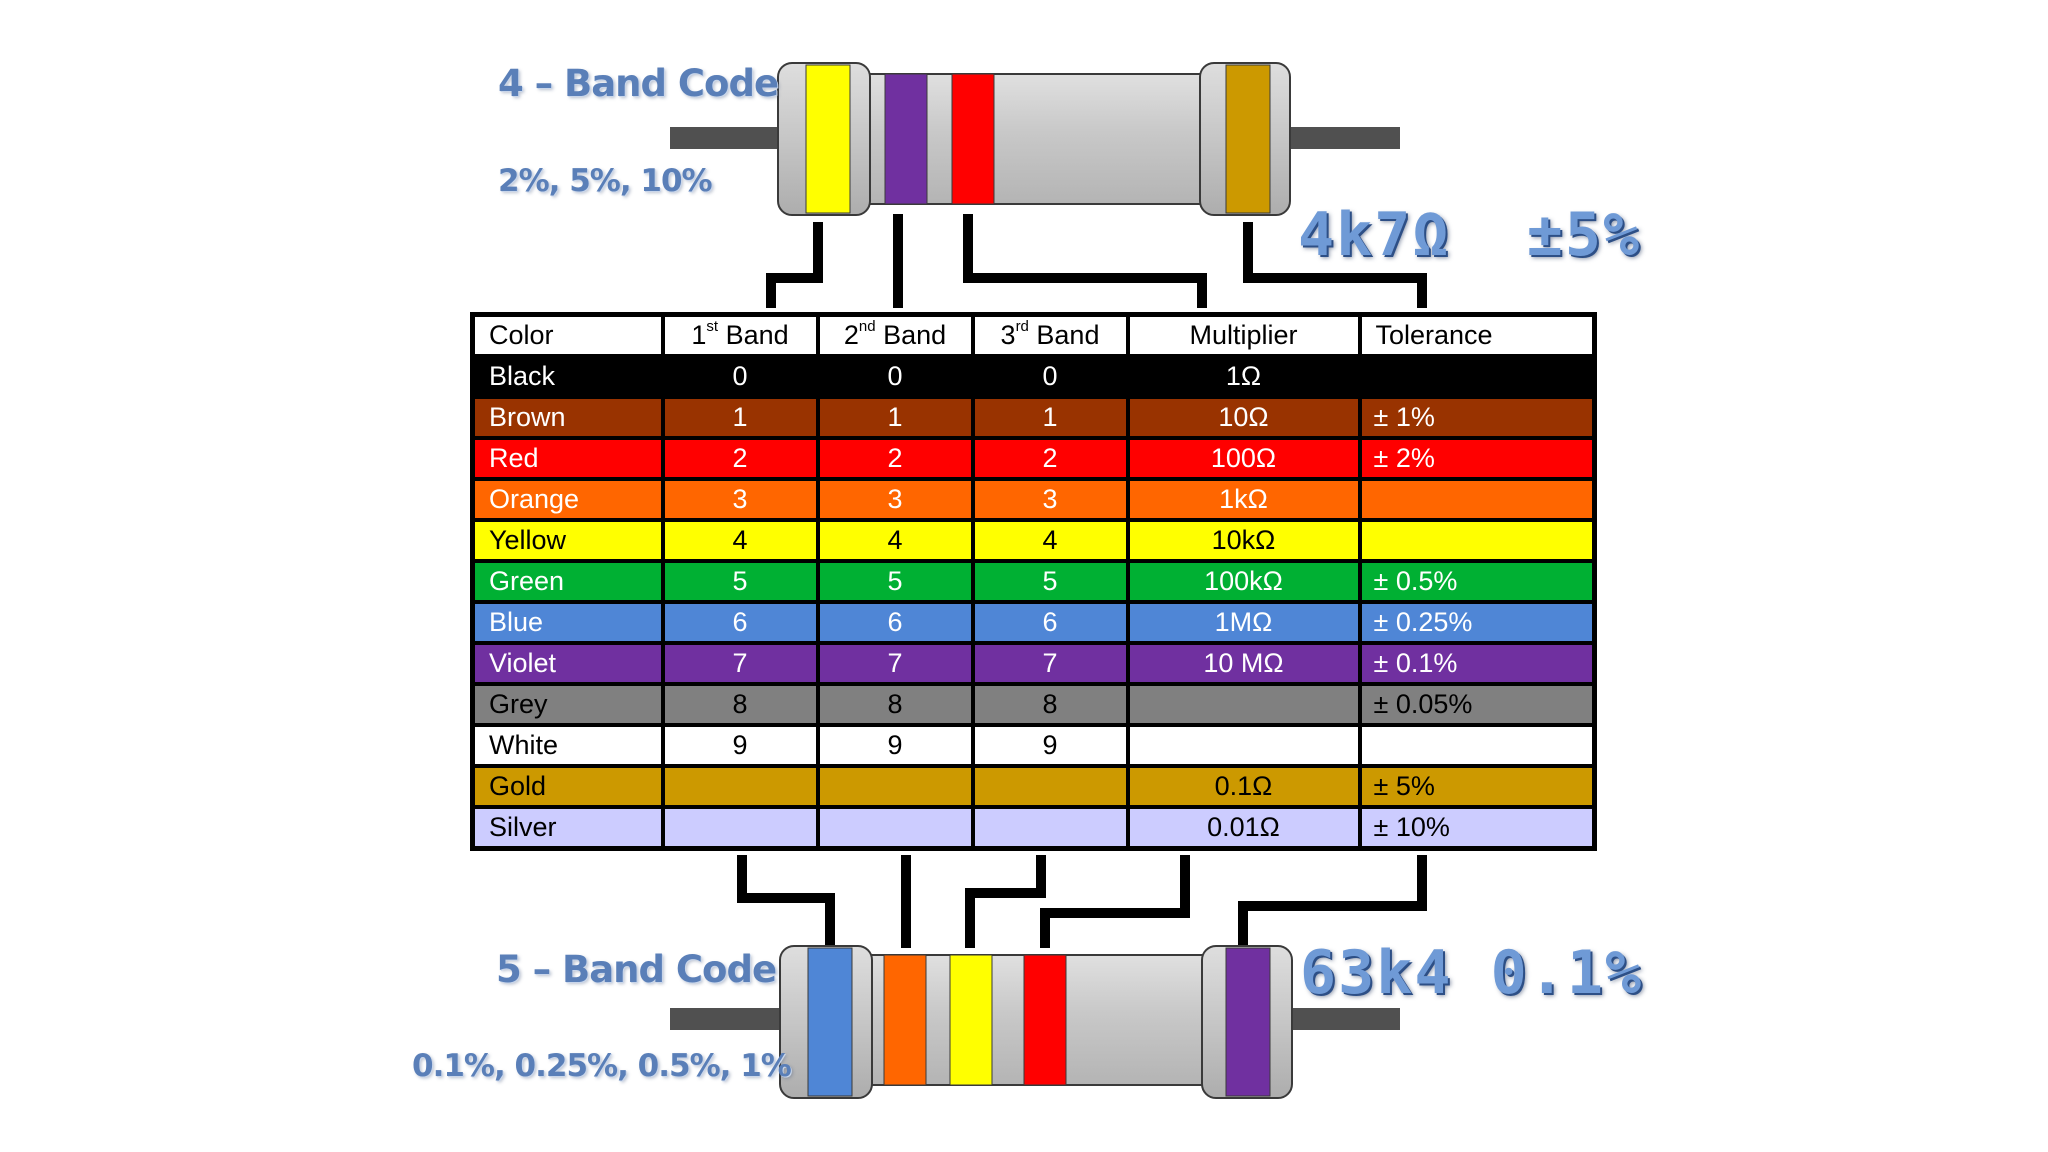 The image size is (2048, 1152). Describe the element at coordinates (1050, 622) in the screenshot. I see `cell-band-3: 6` at that location.